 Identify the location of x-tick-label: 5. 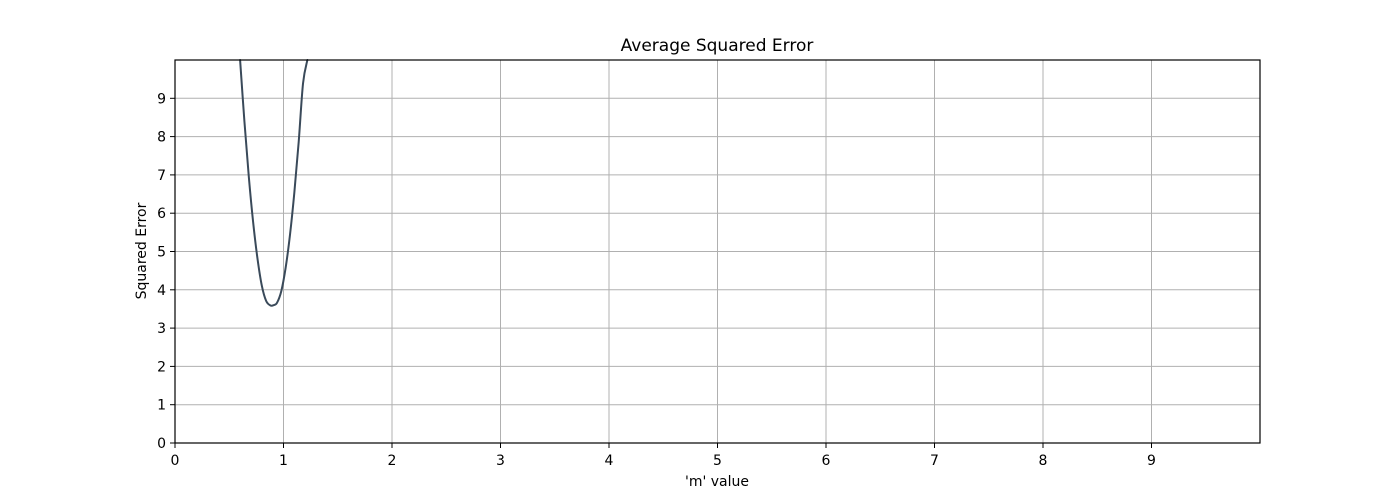
(717, 461).